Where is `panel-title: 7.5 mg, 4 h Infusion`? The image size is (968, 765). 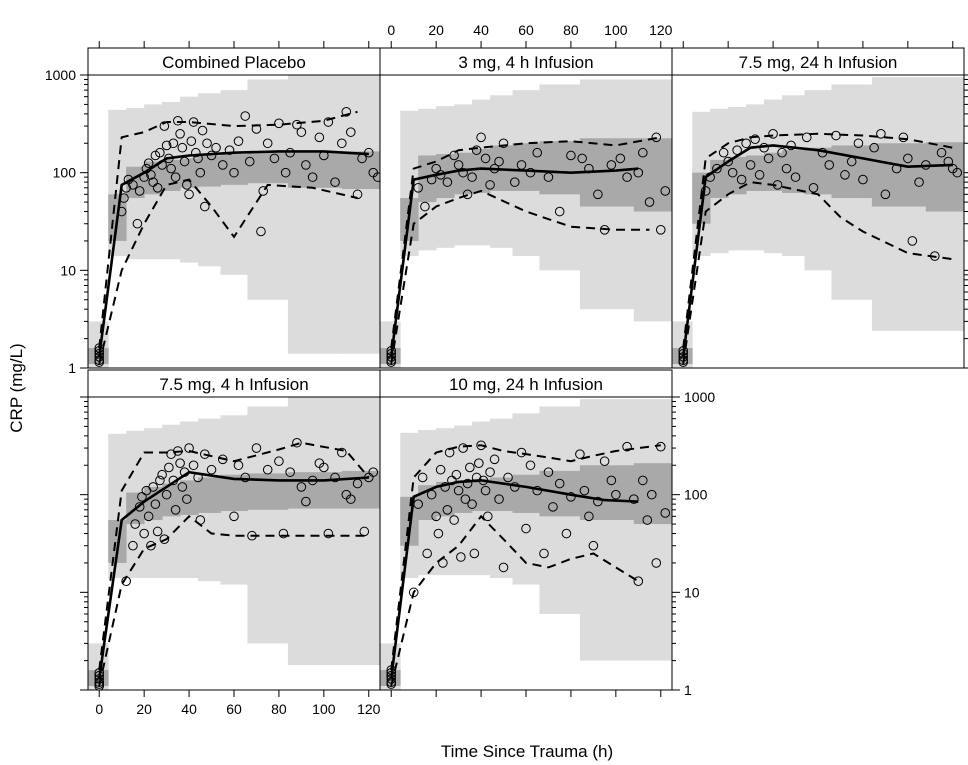 panel-title: 7.5 mg, 4 h Infusion is located at coordinates (233, 384).